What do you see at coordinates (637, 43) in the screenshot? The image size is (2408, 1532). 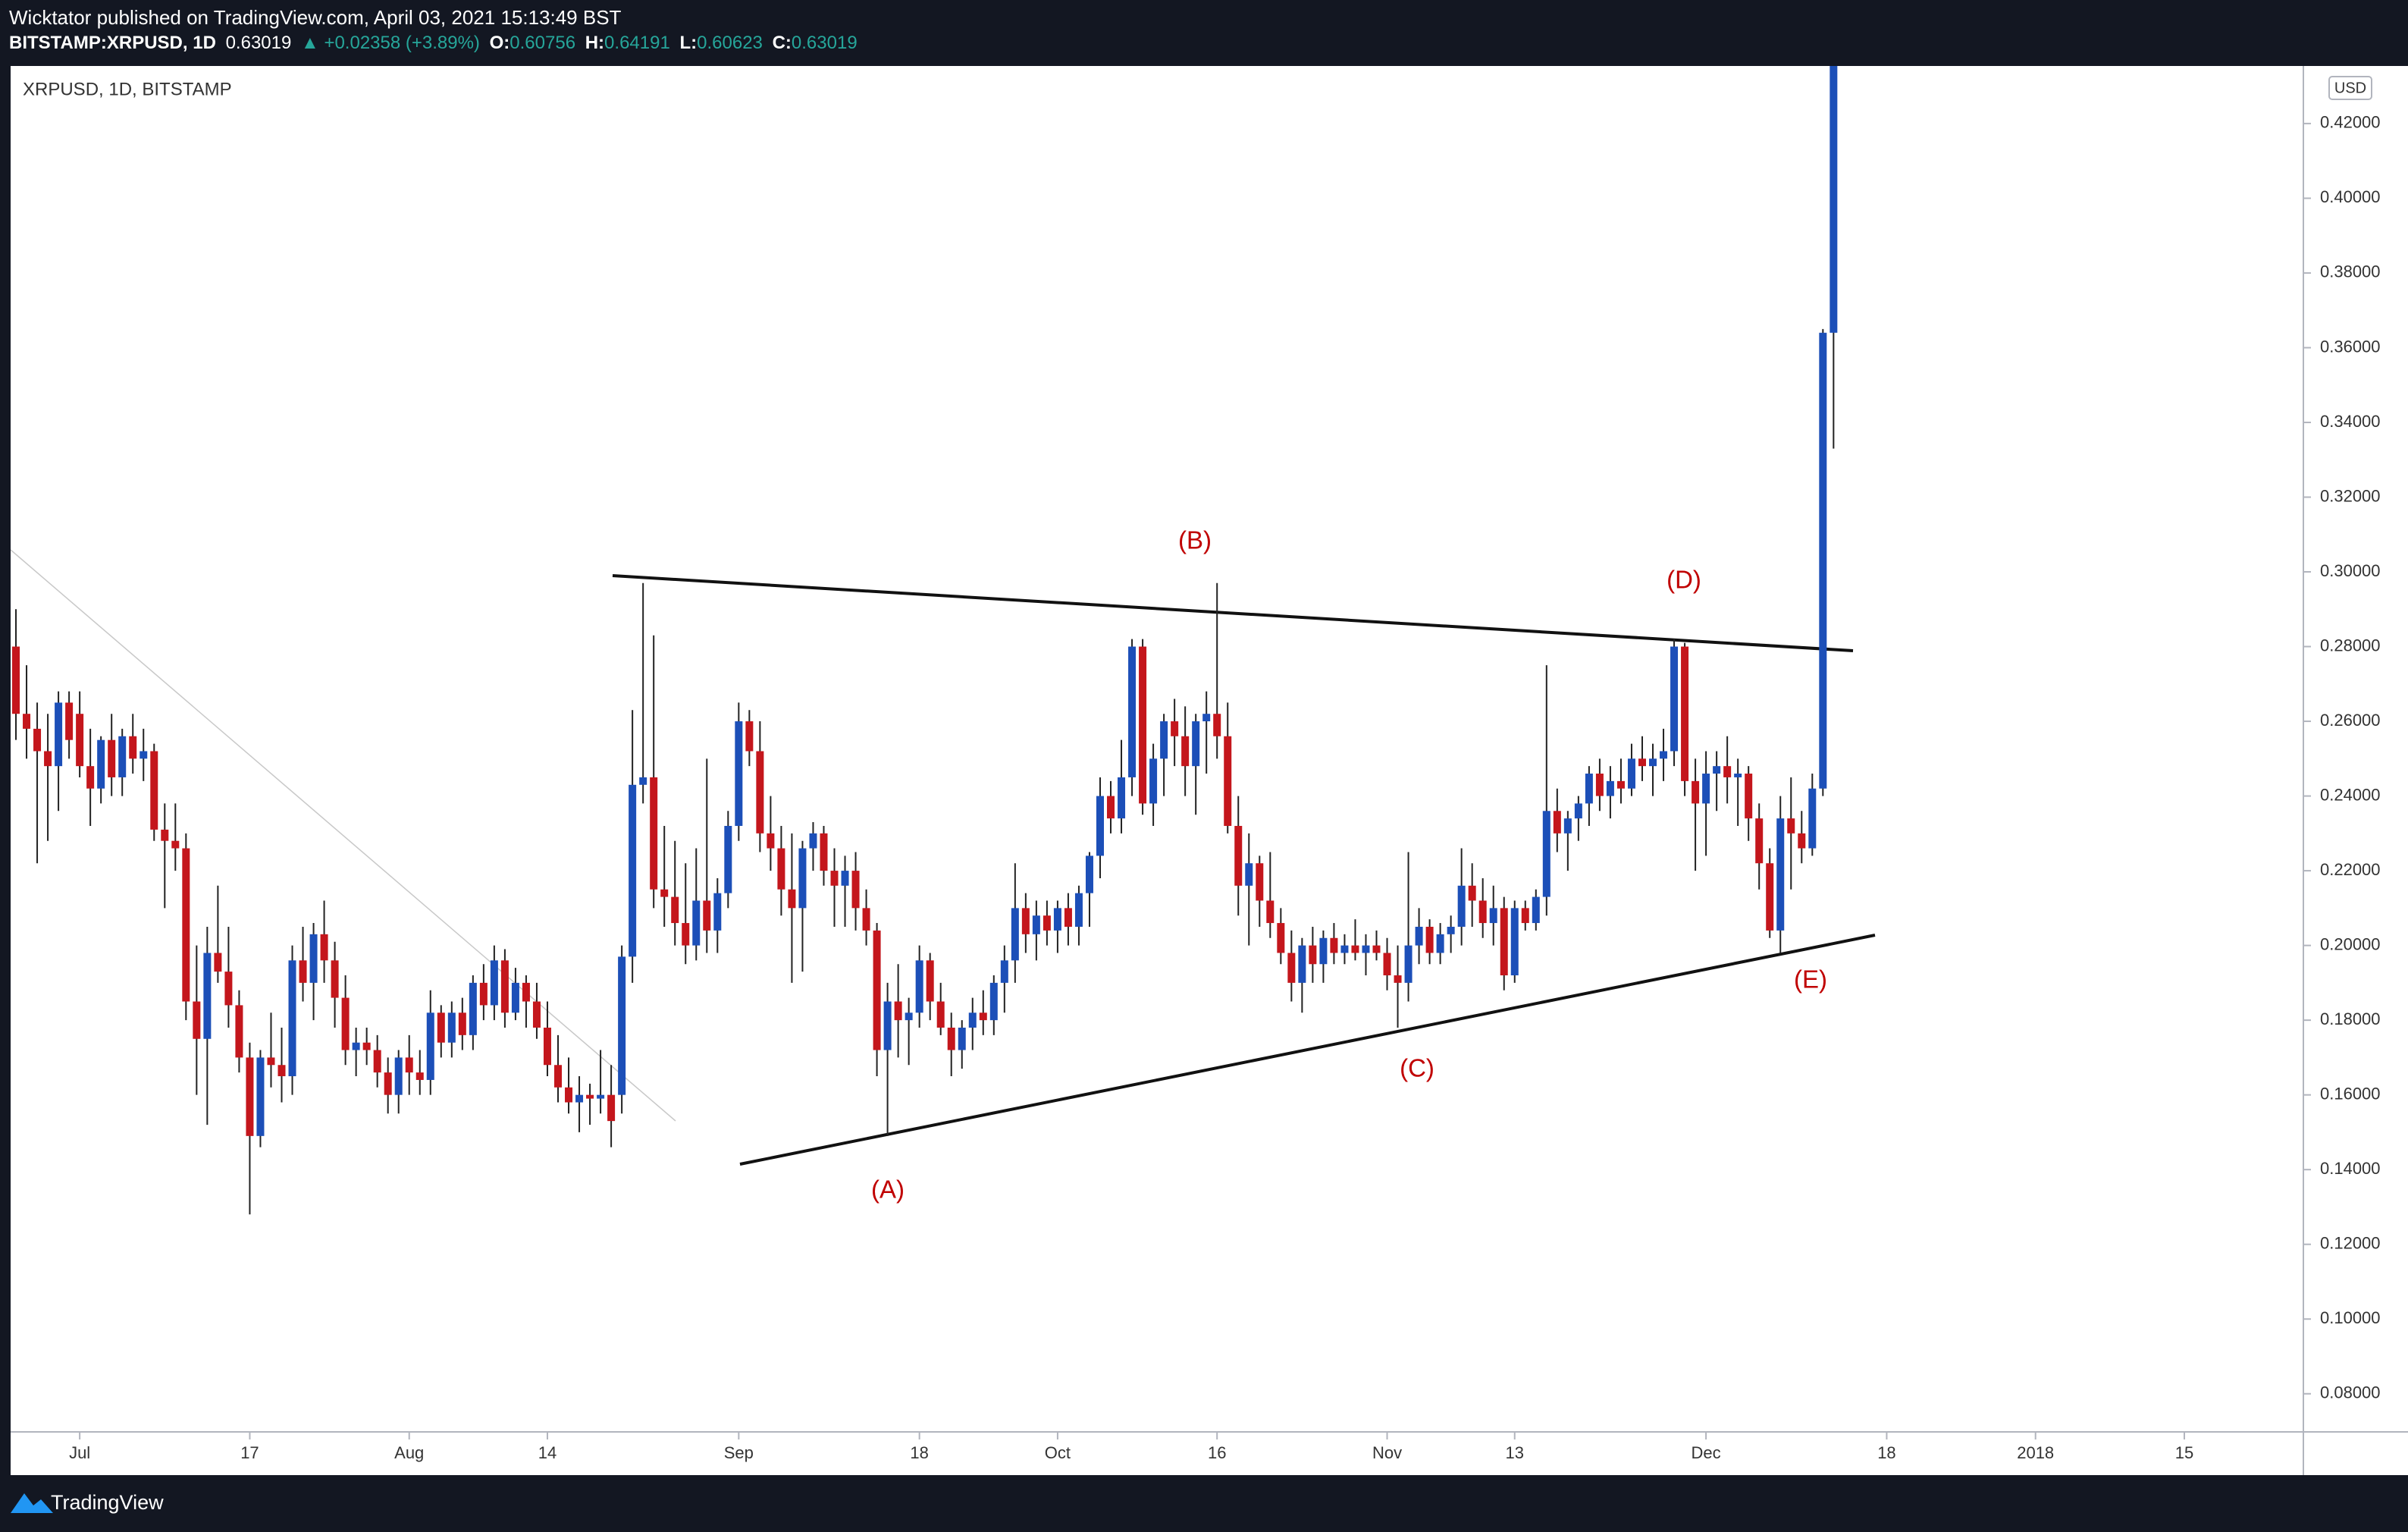 I see `high: 0.64191` at bounding box center [637, 43].